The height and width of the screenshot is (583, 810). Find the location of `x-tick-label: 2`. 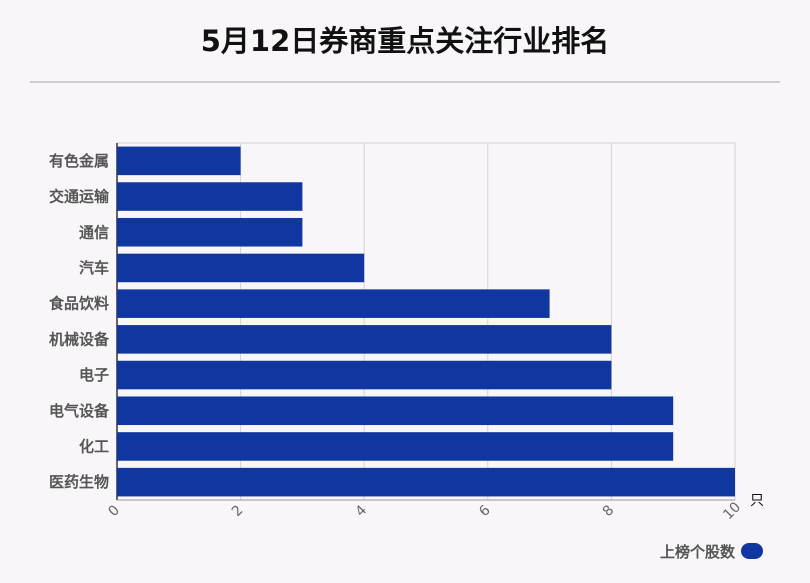

x-tick-label: 2 is located at coordinates (238, 511).